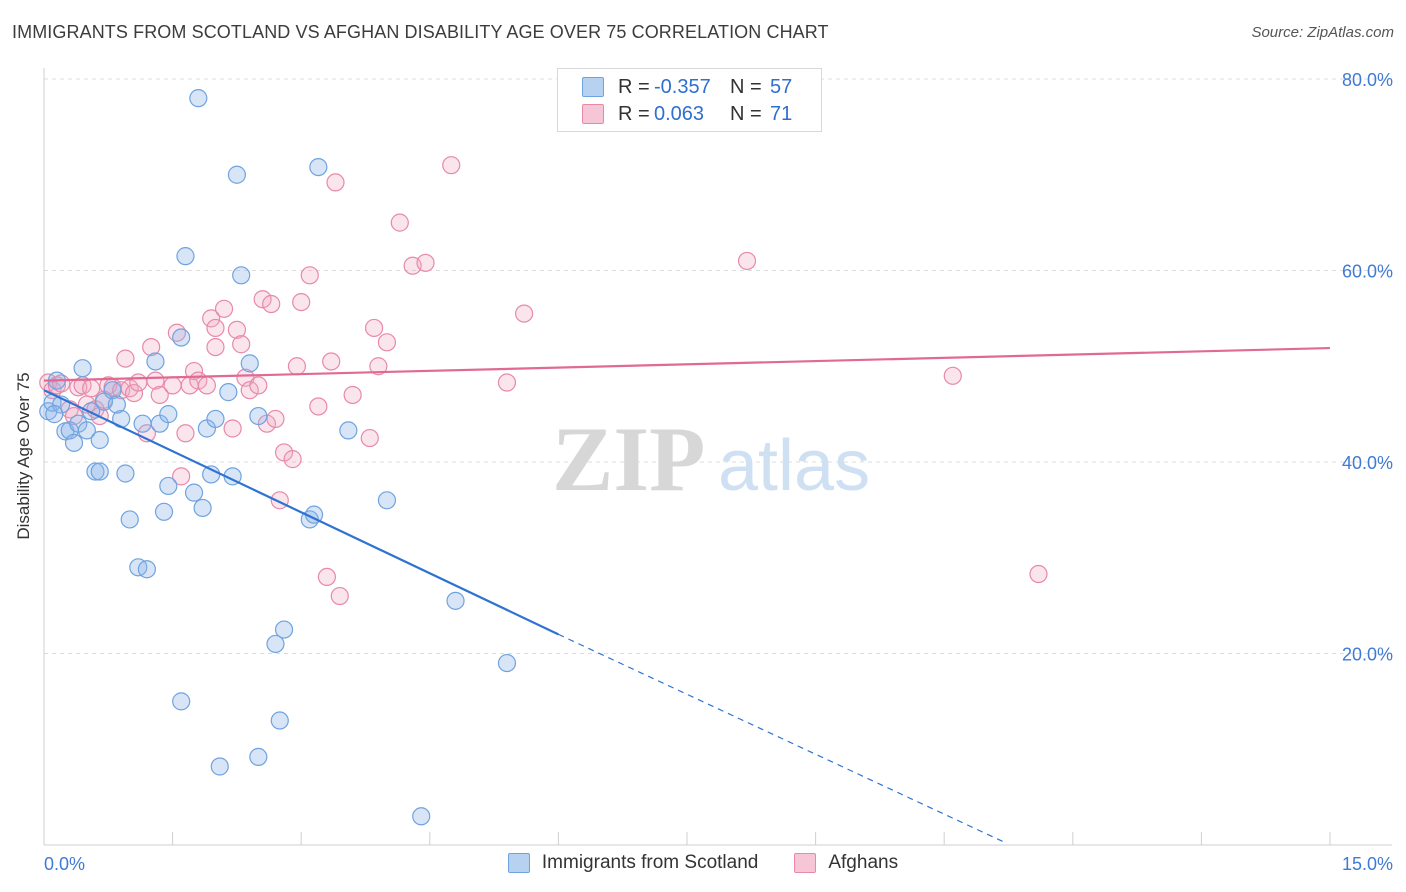  Describe the element at coordinates (711, 459) in the screenshot. I see `watermark: ZIP atlas` at that location.